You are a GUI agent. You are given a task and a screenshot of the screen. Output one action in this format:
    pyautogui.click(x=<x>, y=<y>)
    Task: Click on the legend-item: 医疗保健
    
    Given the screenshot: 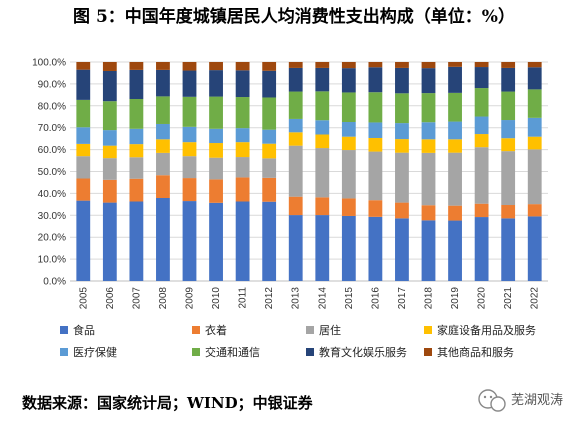 What is the action you would take?
    pyautogui.click(x=88, y=352)
    